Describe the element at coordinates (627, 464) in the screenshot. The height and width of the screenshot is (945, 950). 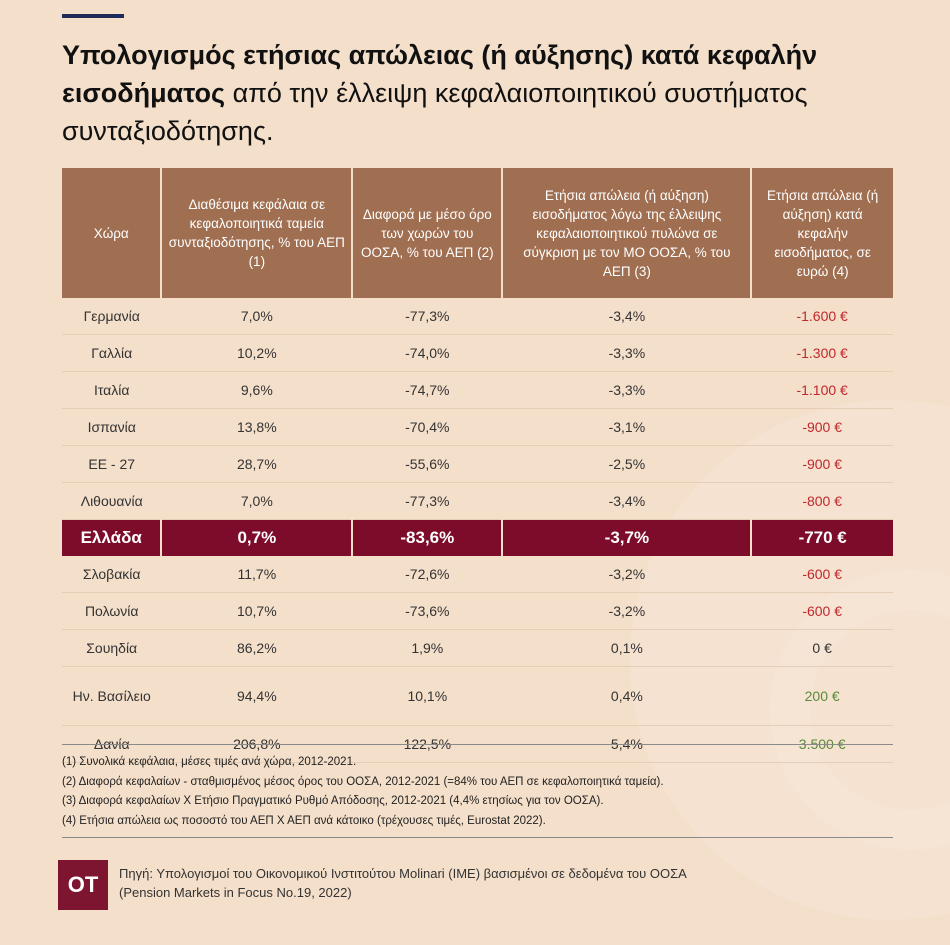
I see `value-cell: -2,5%` at that location.